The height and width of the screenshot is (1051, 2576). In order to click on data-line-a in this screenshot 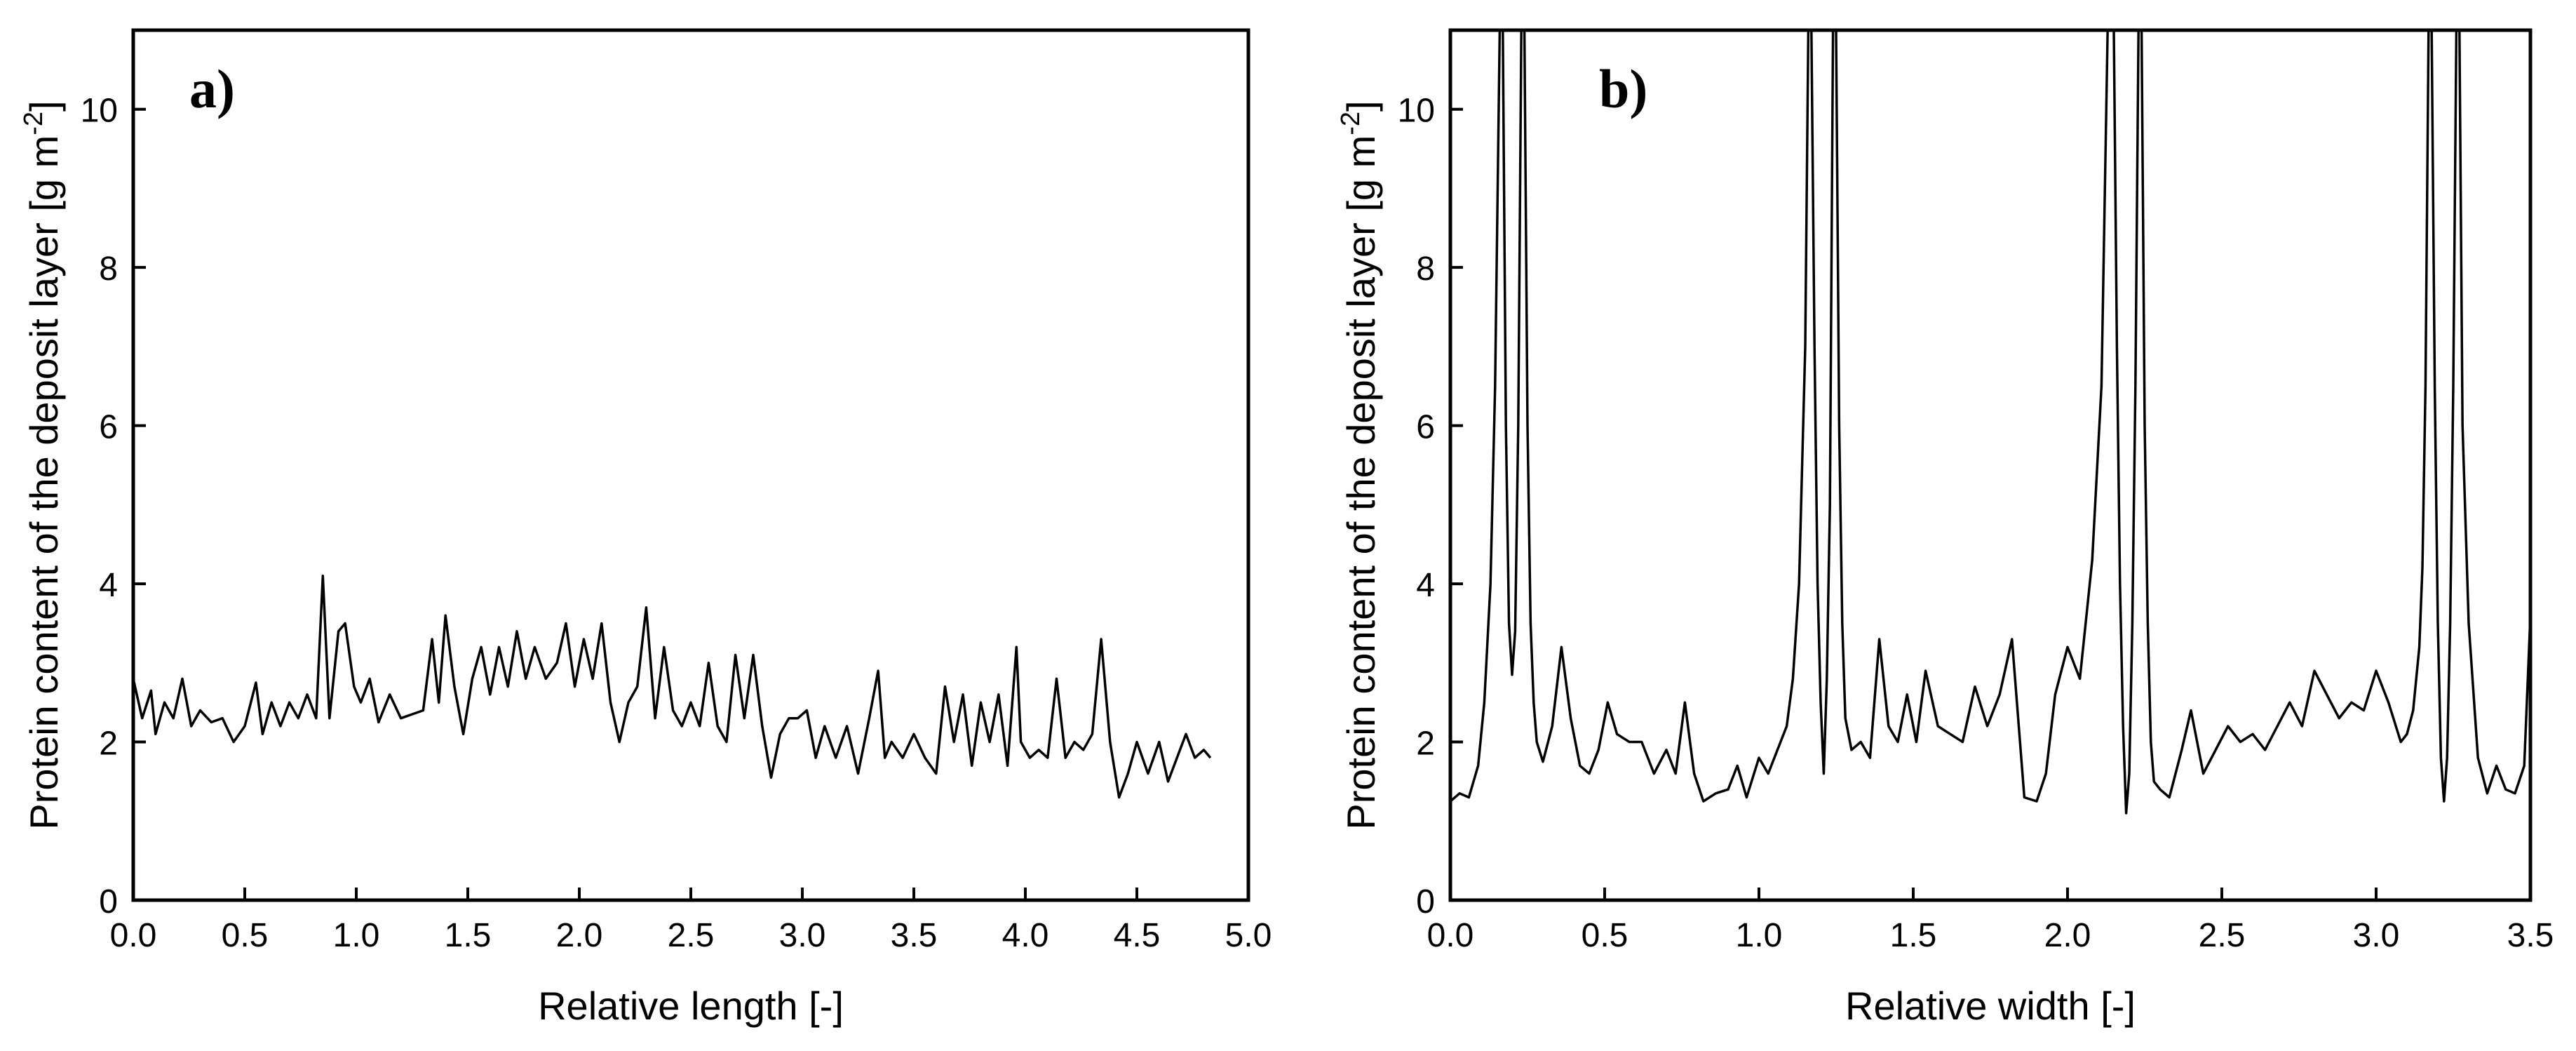, I will do `click(672, 687)`.